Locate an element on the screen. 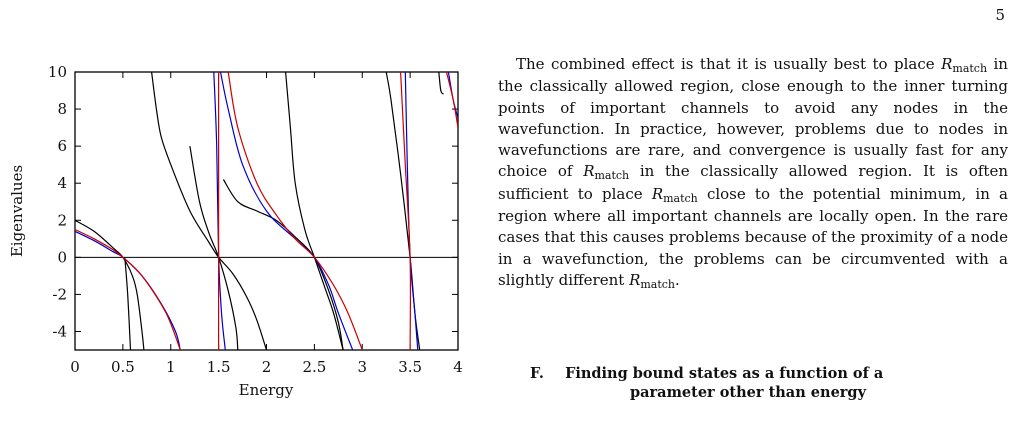  x-tick-label: 4 is located at coordinates (458, 367).